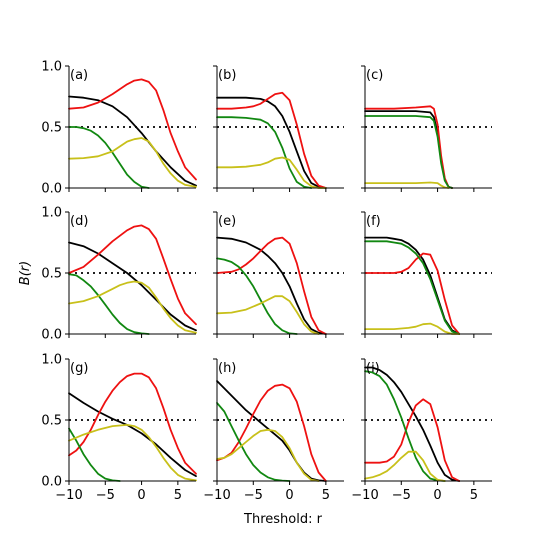  I want to click on panel-b: (b), so click(278, 128).